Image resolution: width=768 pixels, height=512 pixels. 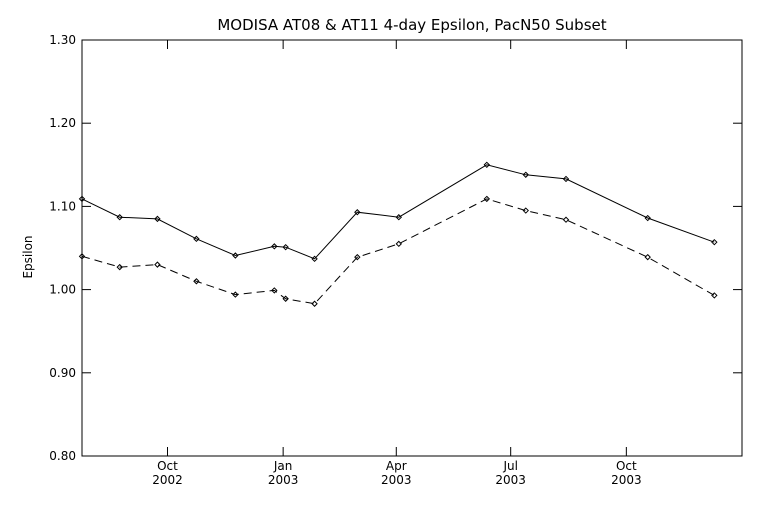 I want to click on y-tick-label: 1.00, so click(x=62, y=290).